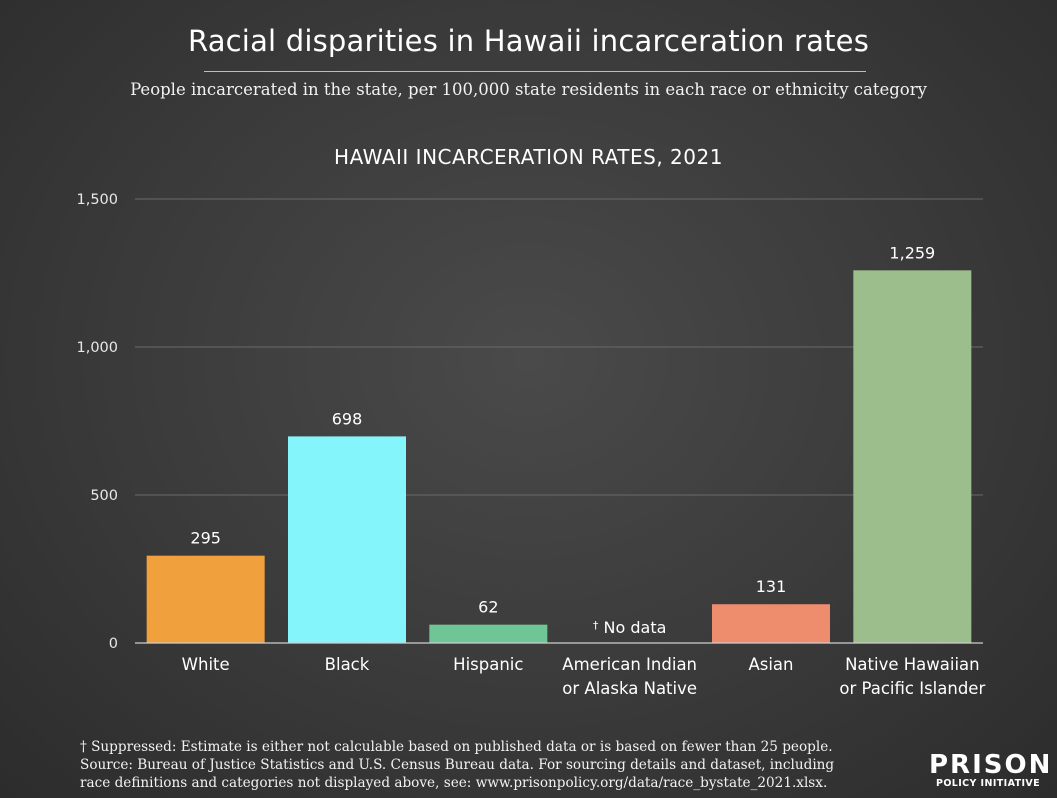 The width and height of the screenshot is (1057, 798). What do you see at coordinates (771, 586) in the screenshot?
I see `data-label: 131` at bounding box center [771, 586].